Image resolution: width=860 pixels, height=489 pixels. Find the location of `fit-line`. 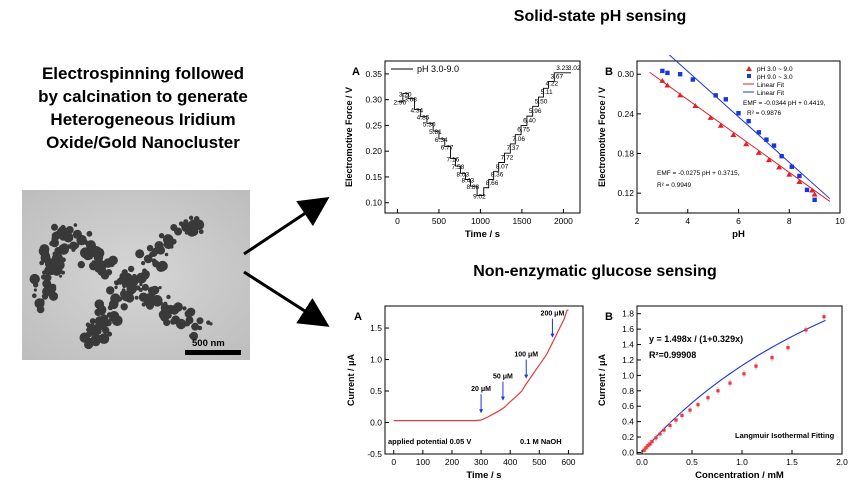

fit-line is located at coordinates (749, 127).